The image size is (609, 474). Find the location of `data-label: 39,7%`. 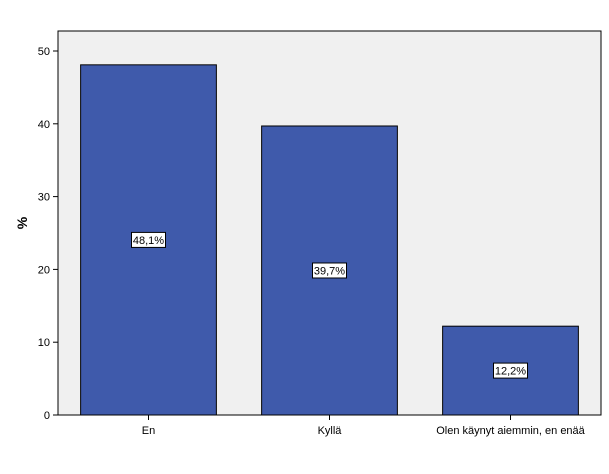

data-label: 39,7% is located at coordinates (329, 271).